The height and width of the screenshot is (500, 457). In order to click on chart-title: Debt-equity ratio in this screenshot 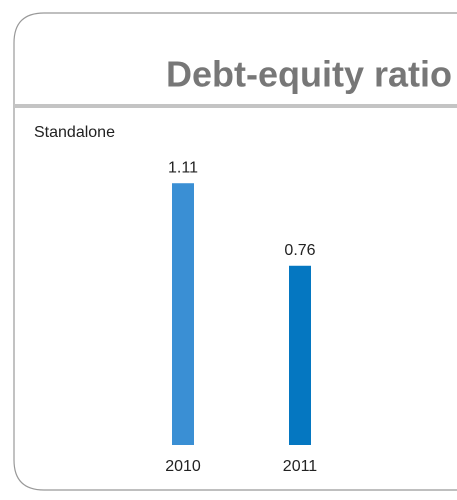, I will do `click(309, 74)`.